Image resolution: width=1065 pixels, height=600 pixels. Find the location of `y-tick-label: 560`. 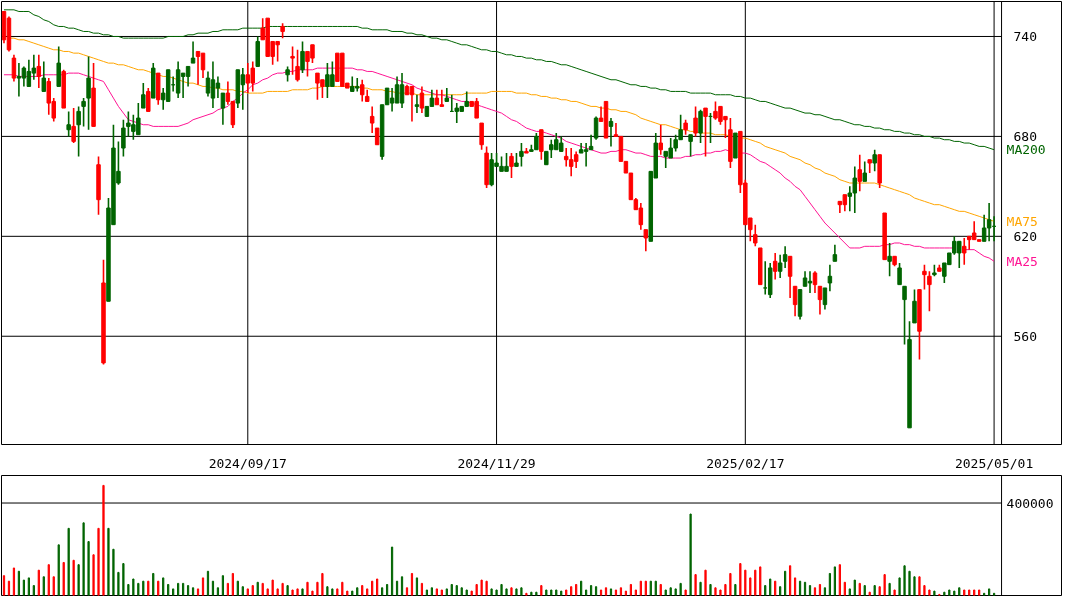

y-tick-label: 560 is located at coordinates (1025, 336).